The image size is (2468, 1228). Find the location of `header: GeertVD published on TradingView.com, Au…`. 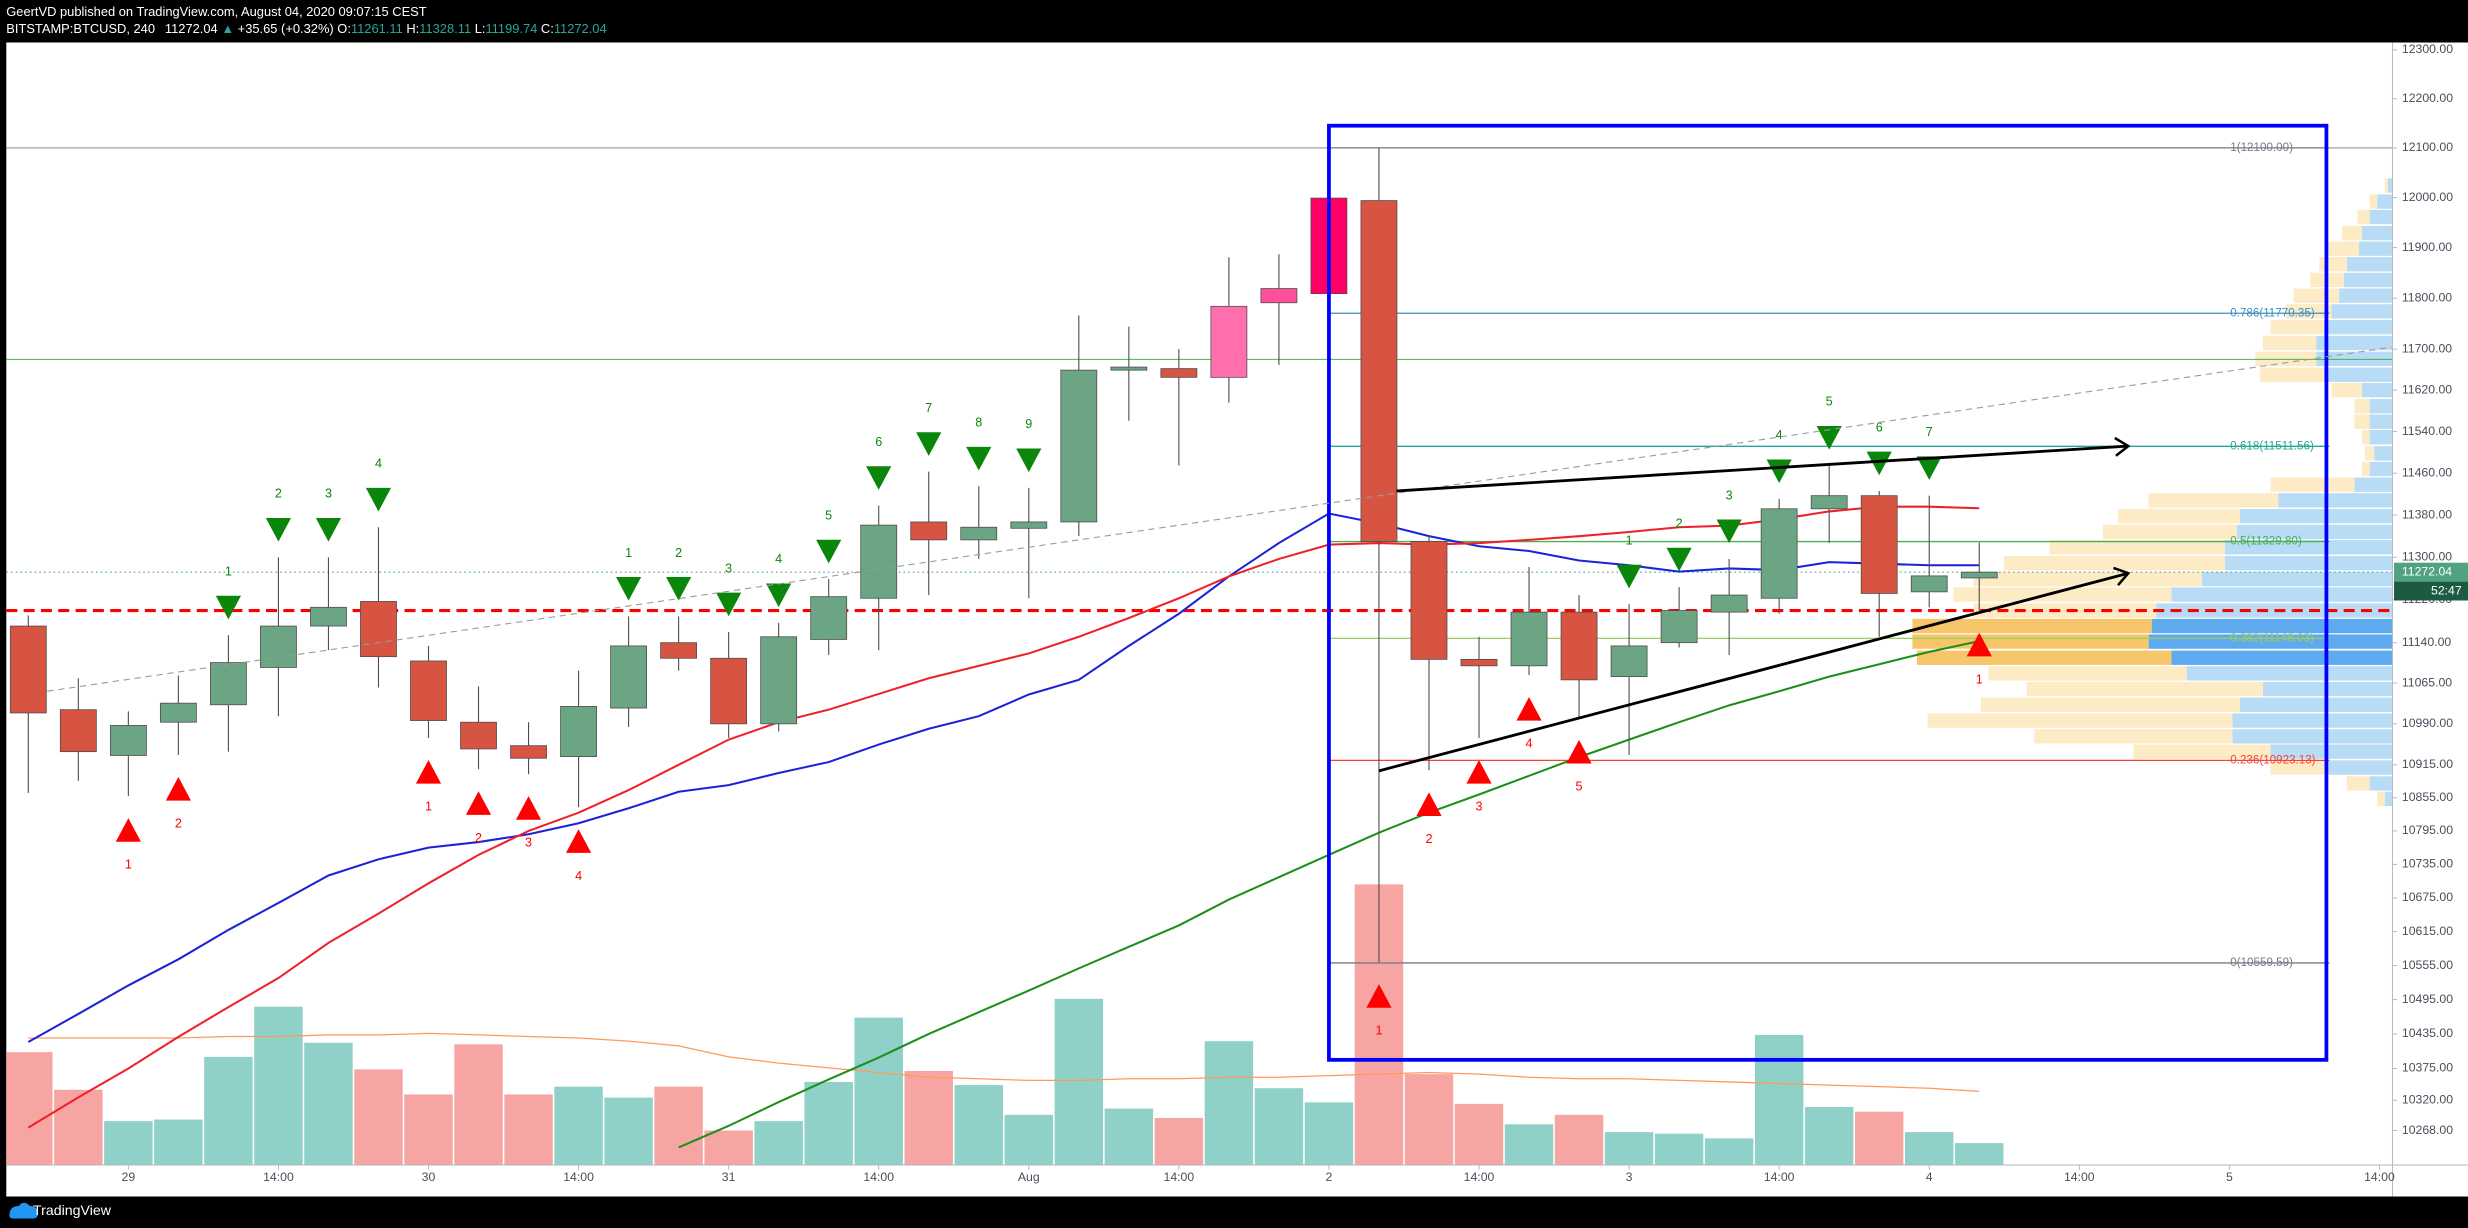

header: GeertVD published on TradingView.com, Au… is located at coordinates (306, 20).